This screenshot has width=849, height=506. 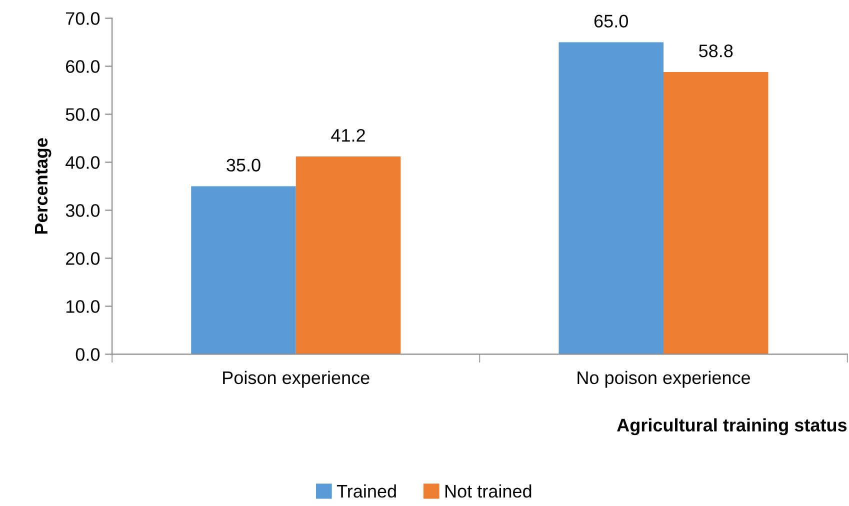 What do you see at coordinates (611, 21) in the screenshot?
I see `data-label: 65.0` at bounding box center [611, 21].